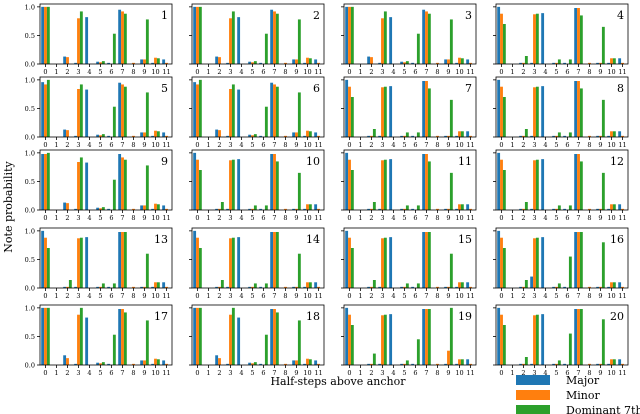 The image size is (640, 414). I want to click on panel-label: 3, so click(468, 15).